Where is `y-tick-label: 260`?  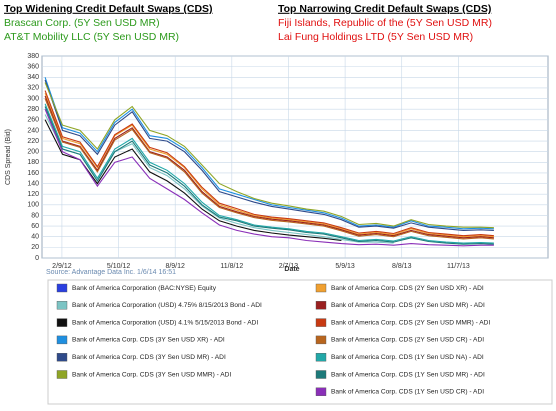 y-tick-label: 260 is located at coordinates (33, 120).